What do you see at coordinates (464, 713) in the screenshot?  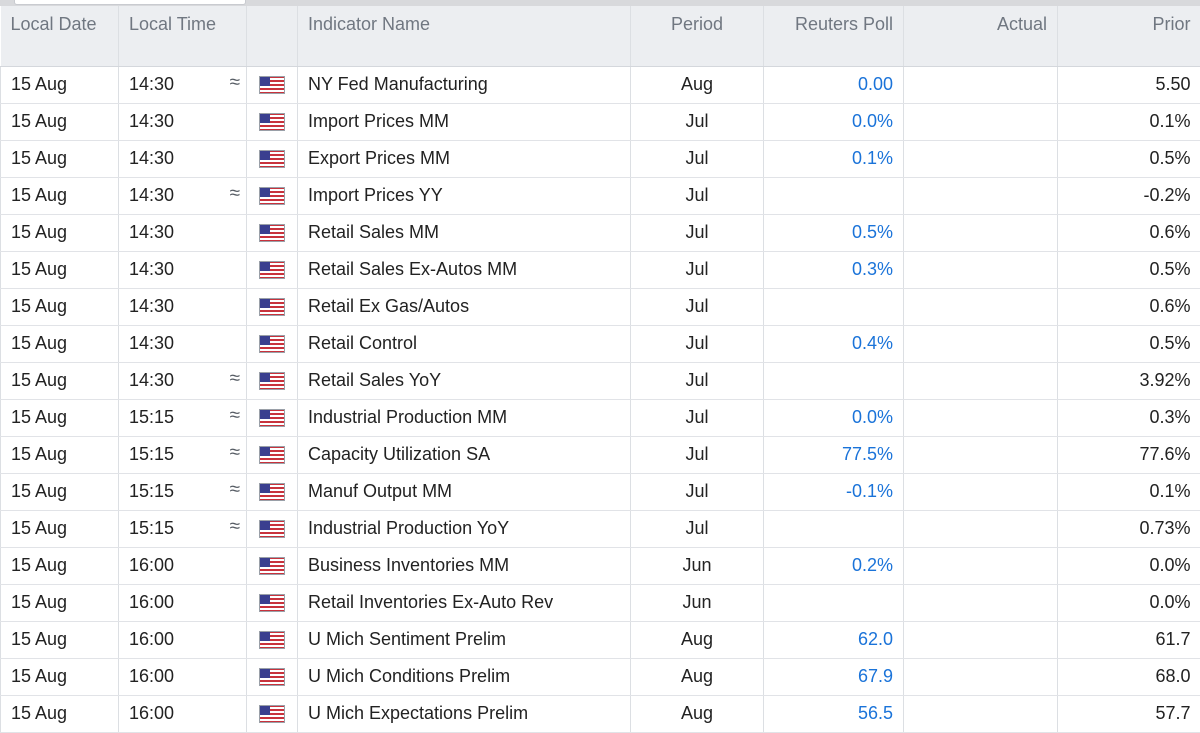 I see `row-indicator-name: U Mich Expectations Prelim` at bounding box center [464, 713].